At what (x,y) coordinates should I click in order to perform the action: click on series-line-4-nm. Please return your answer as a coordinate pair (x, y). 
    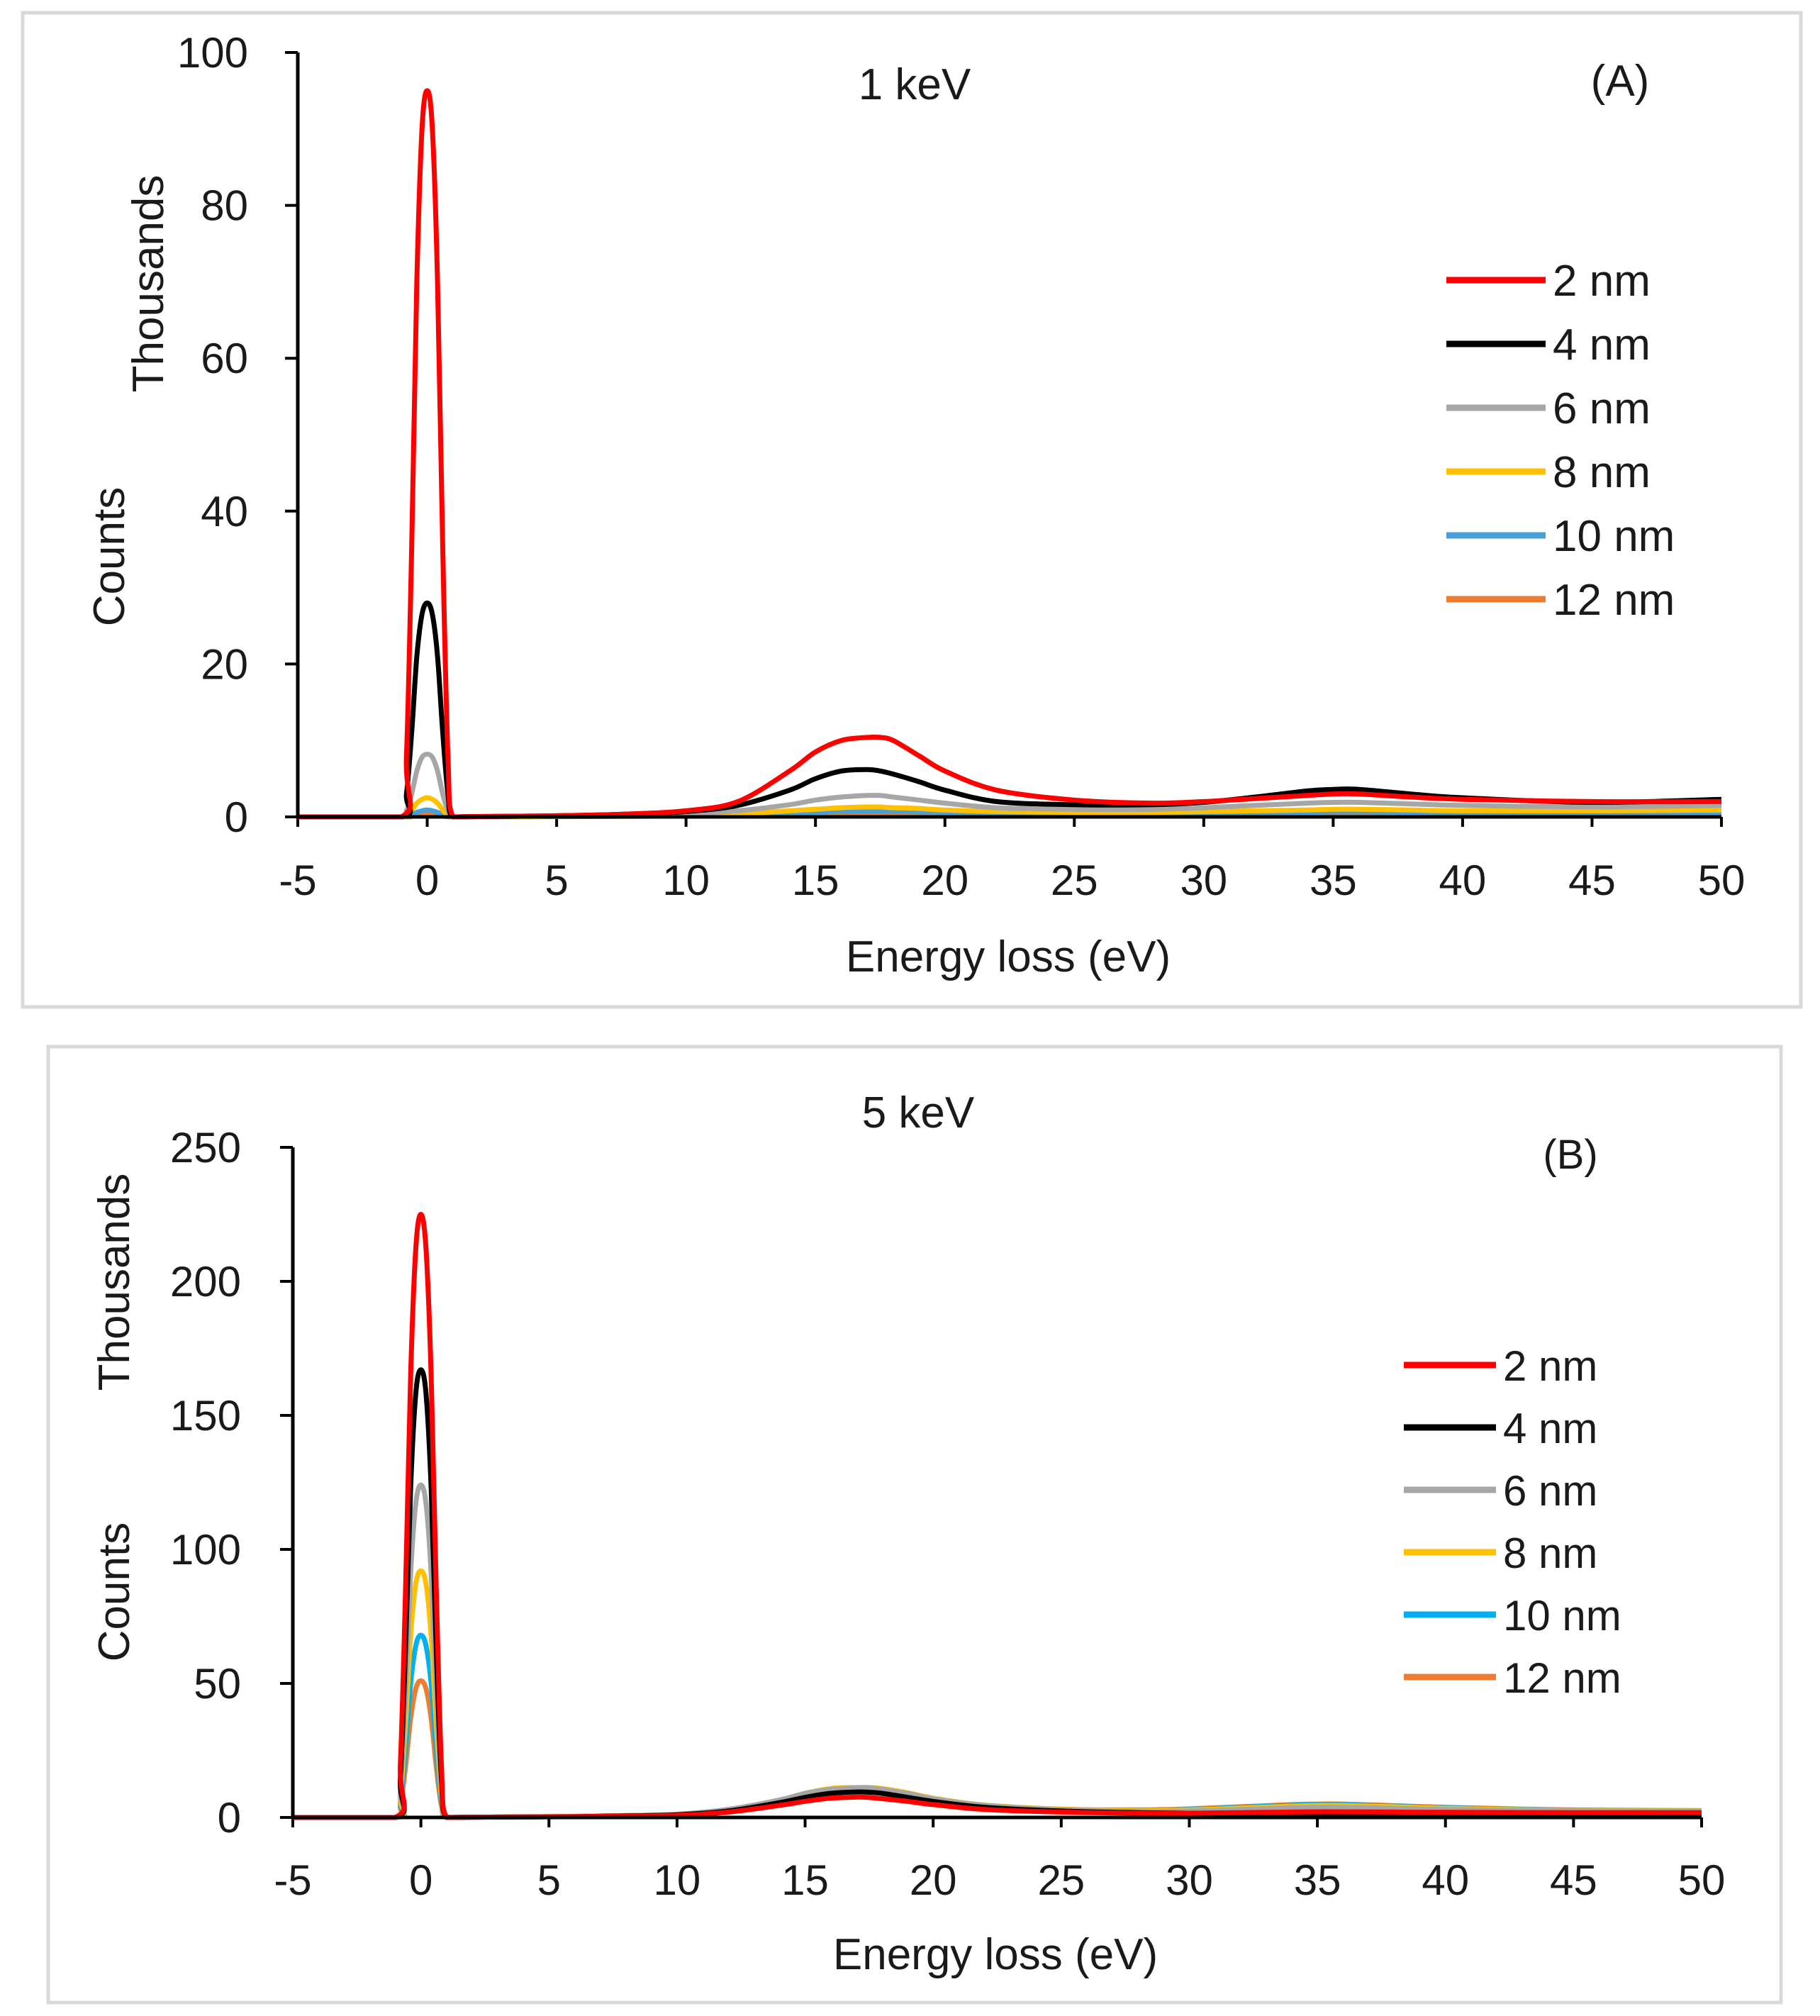
    Looking at the image, I should click on (1010, 710).